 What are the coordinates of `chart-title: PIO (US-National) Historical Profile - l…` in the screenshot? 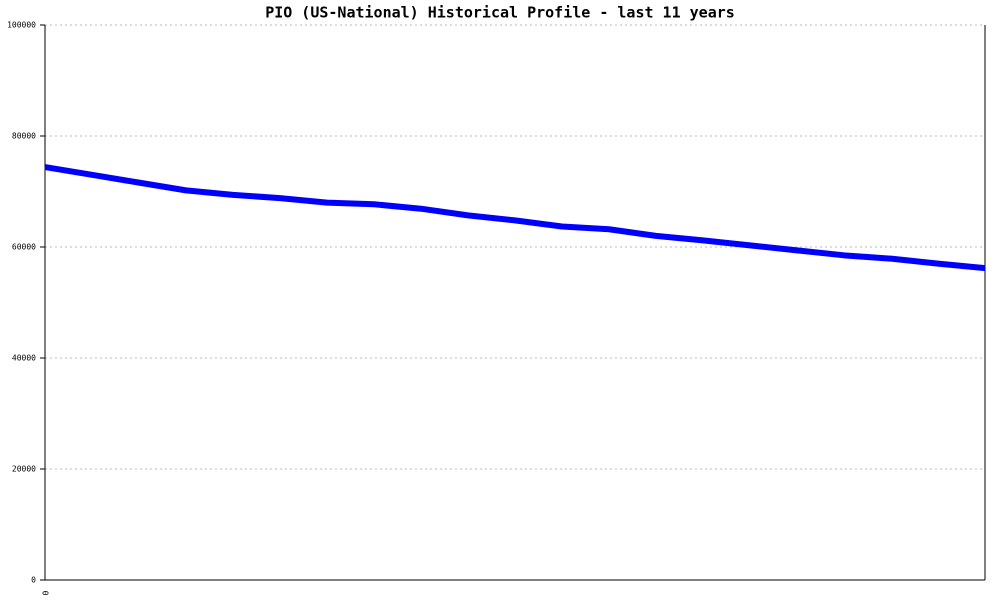 It's located at (500, 13).